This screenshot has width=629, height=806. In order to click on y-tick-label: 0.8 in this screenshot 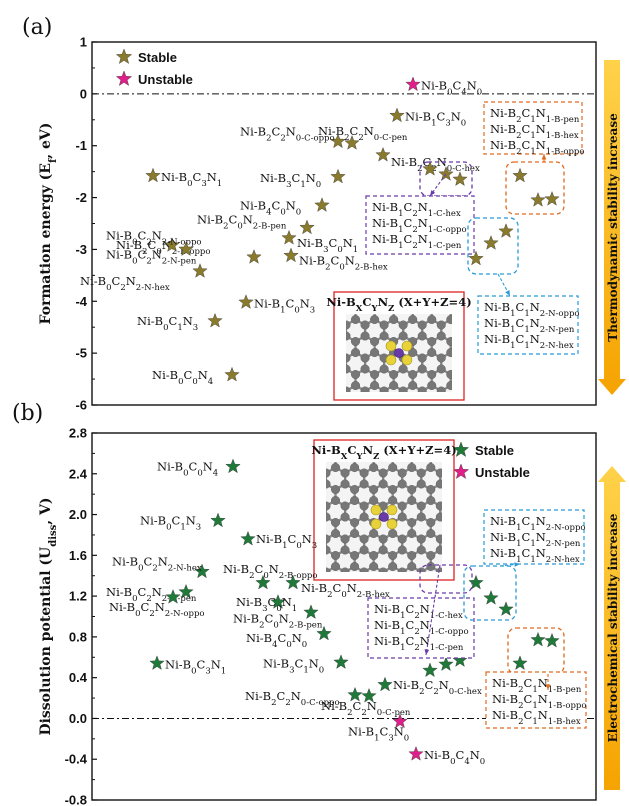, I will do `click(78, 636)`.